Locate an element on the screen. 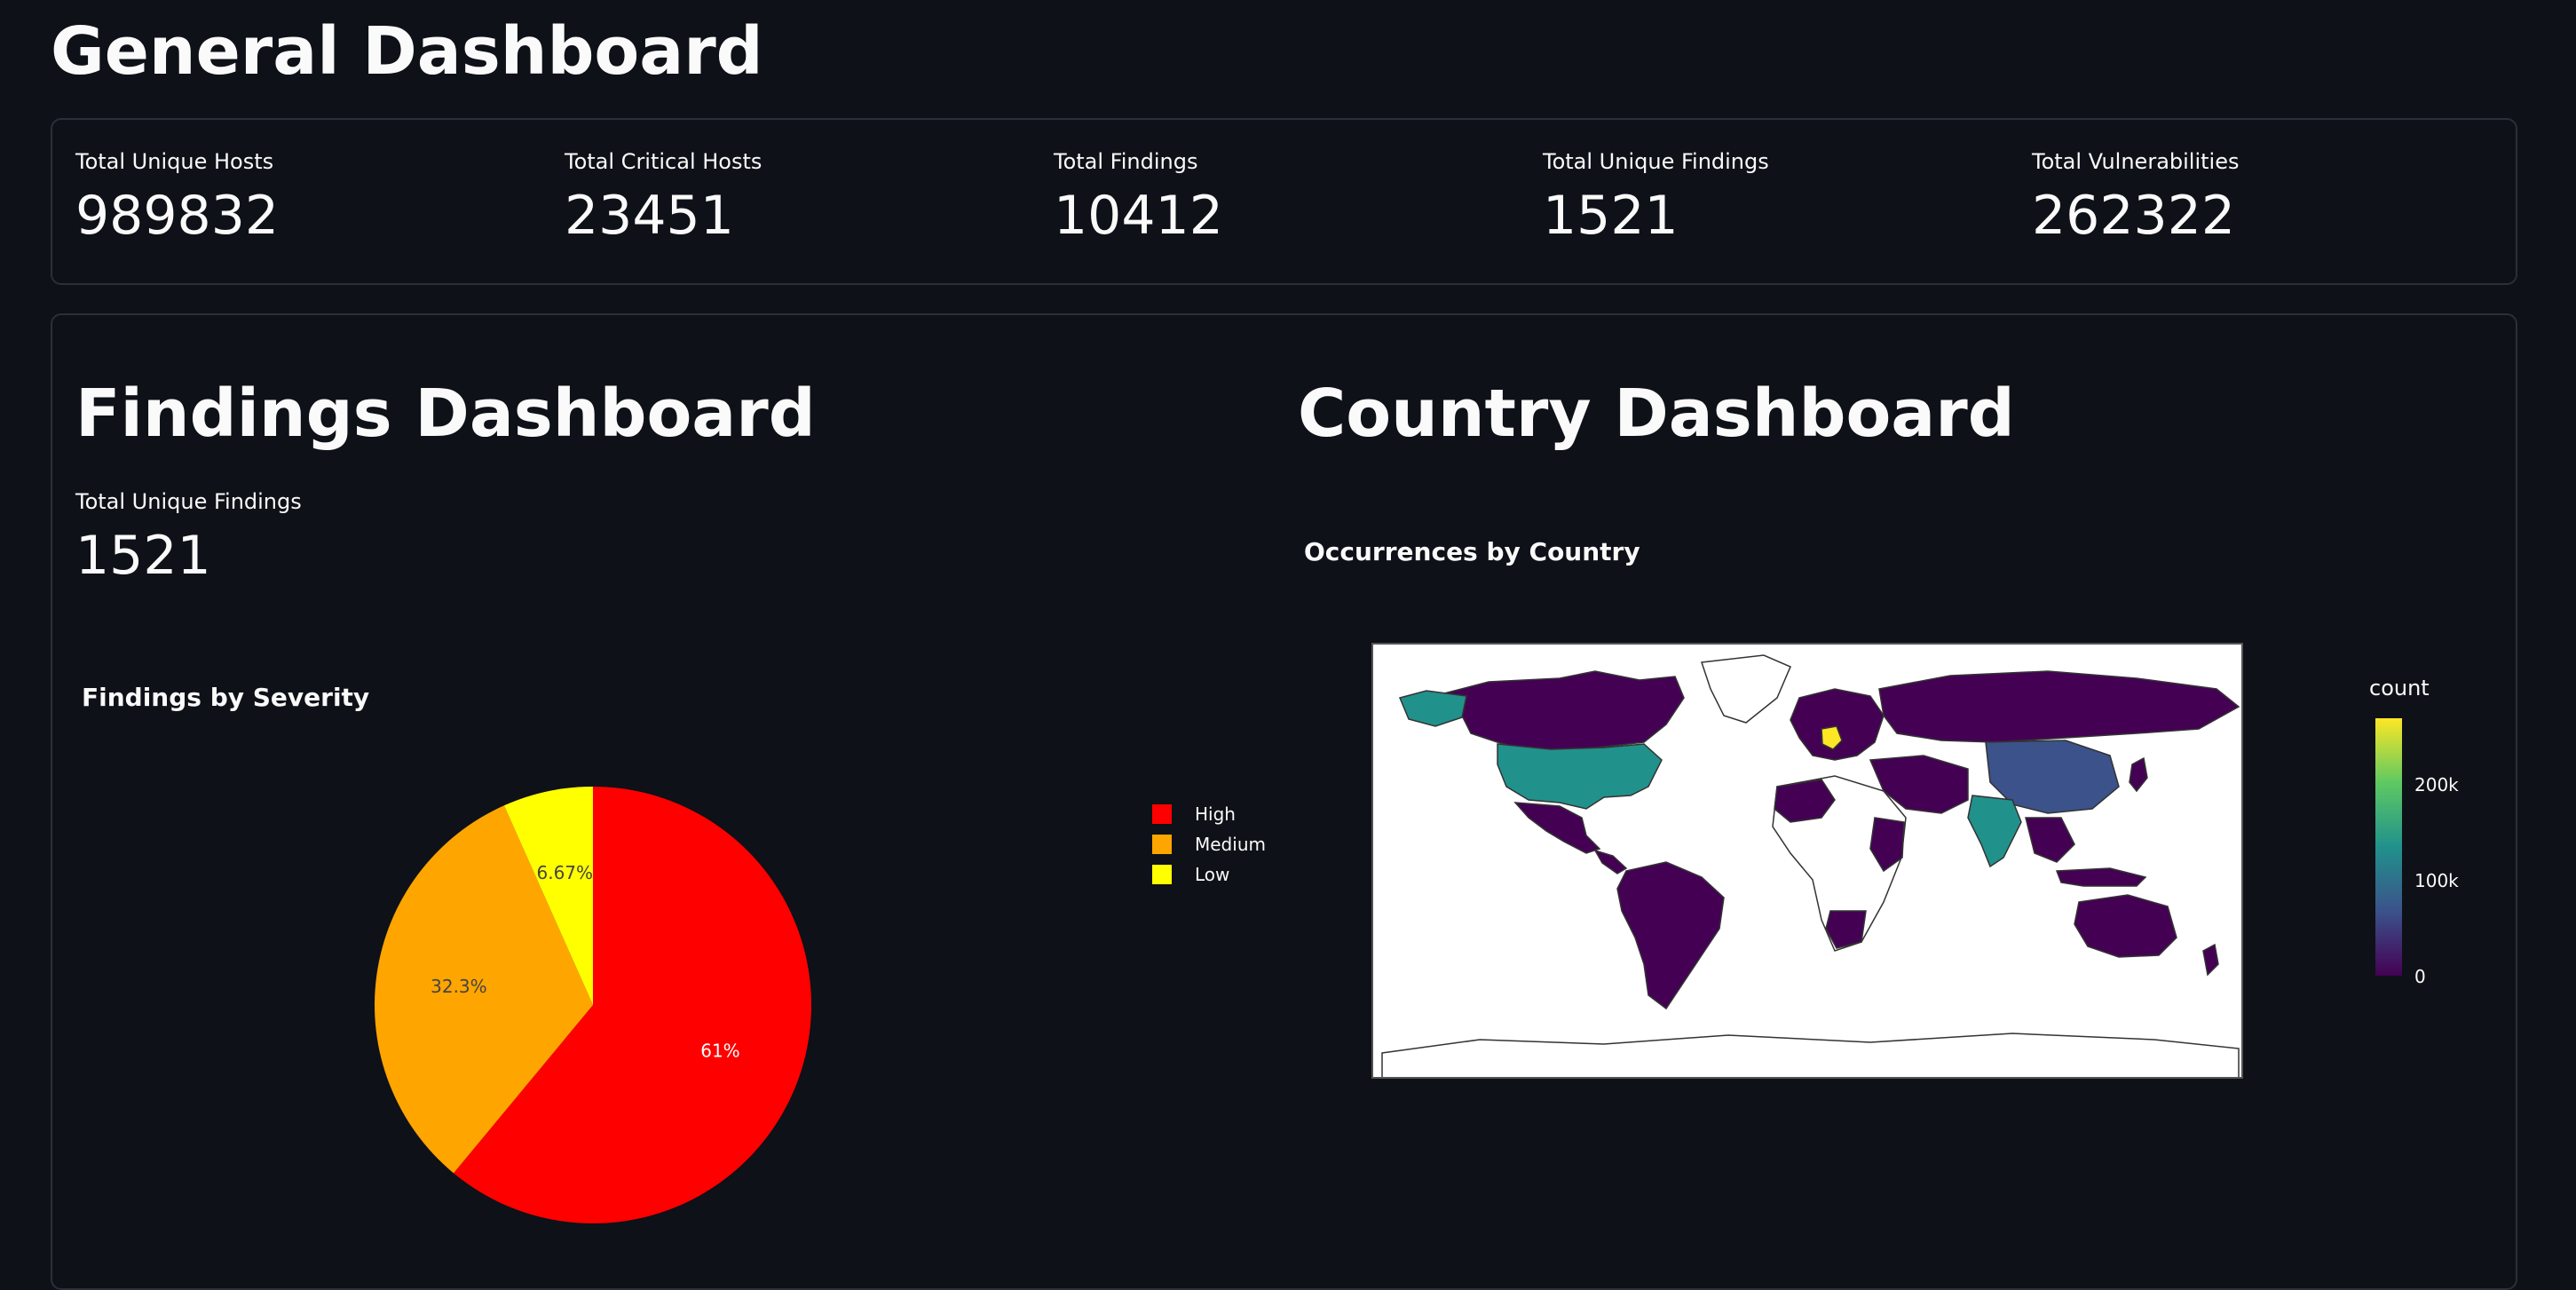 The height and width of the screenshot is (1290, 2576). map-region-new-zealand is located at coordinates (2210, 960).